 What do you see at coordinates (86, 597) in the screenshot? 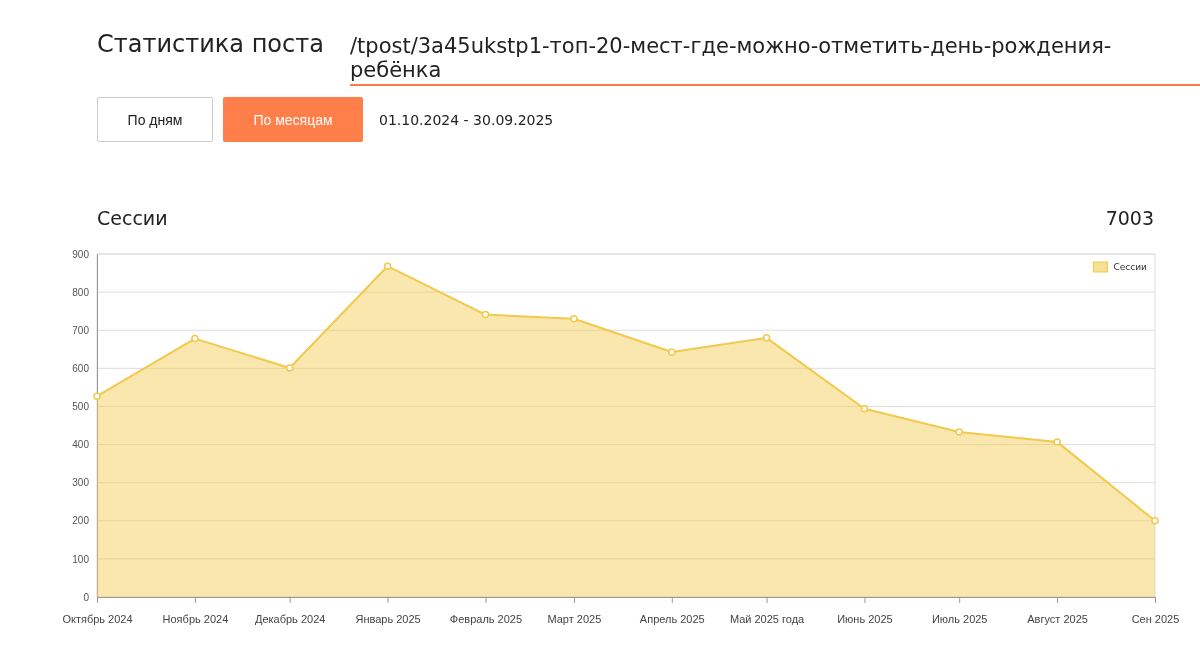
I see `y-tick-label: 0` at bounding box center [86, 597].